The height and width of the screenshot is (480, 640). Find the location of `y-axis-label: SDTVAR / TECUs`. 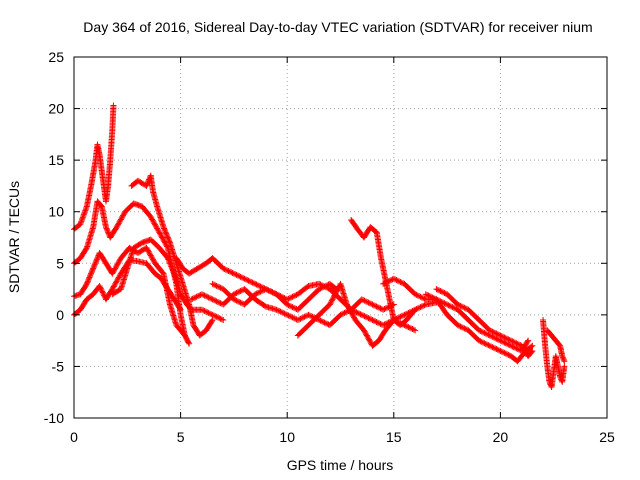

y-axis-label: SDTVAR / TECUs is located at coordinates (14, 237).